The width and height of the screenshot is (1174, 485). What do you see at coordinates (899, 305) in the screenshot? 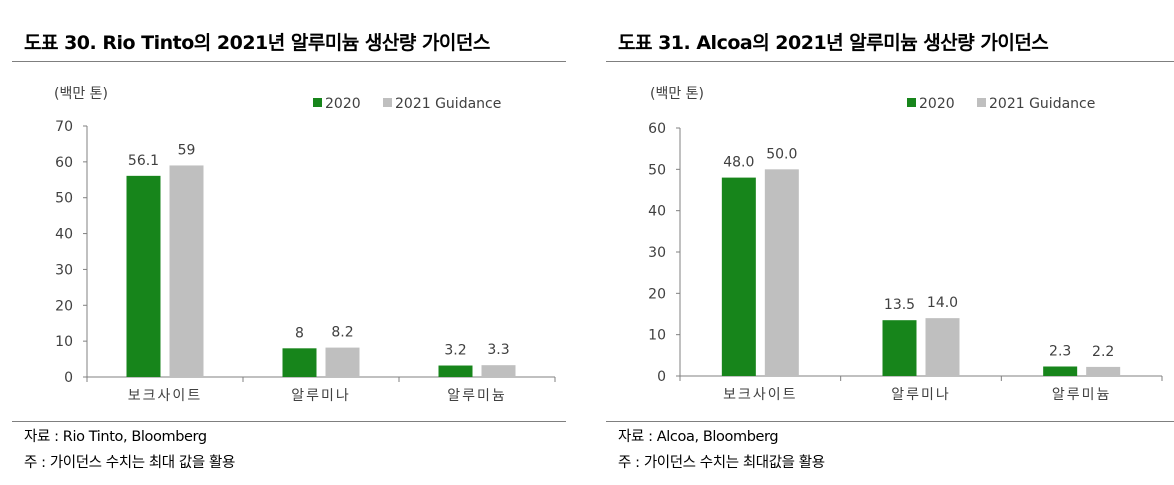
I see `data-label: 13.5` at bounding box center [899, 305].